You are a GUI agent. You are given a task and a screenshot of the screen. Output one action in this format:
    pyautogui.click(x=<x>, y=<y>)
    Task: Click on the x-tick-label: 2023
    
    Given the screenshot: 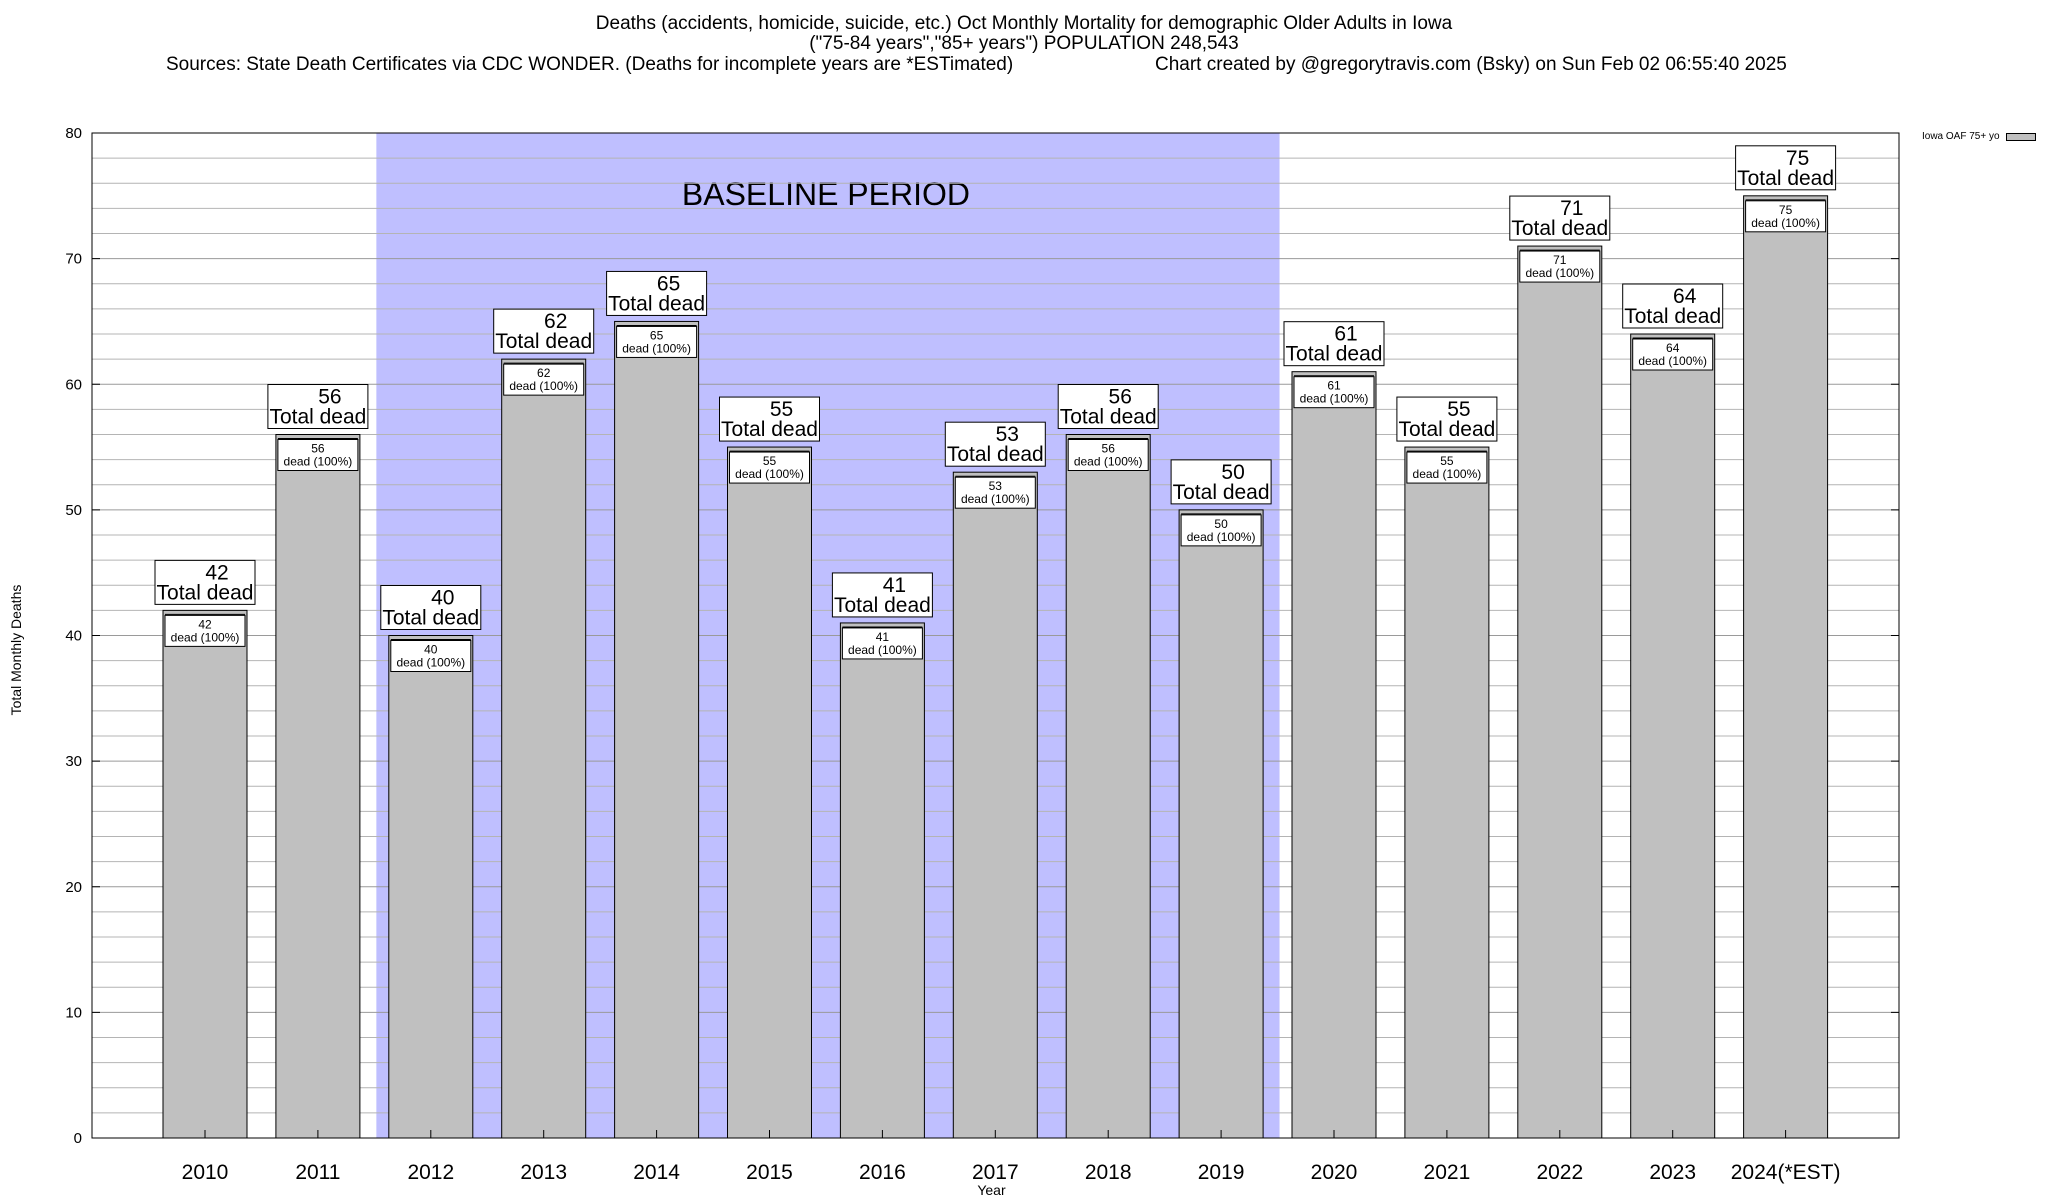 What is the action you would take?
    pyautogui.click(x=1672, y=1172)
    